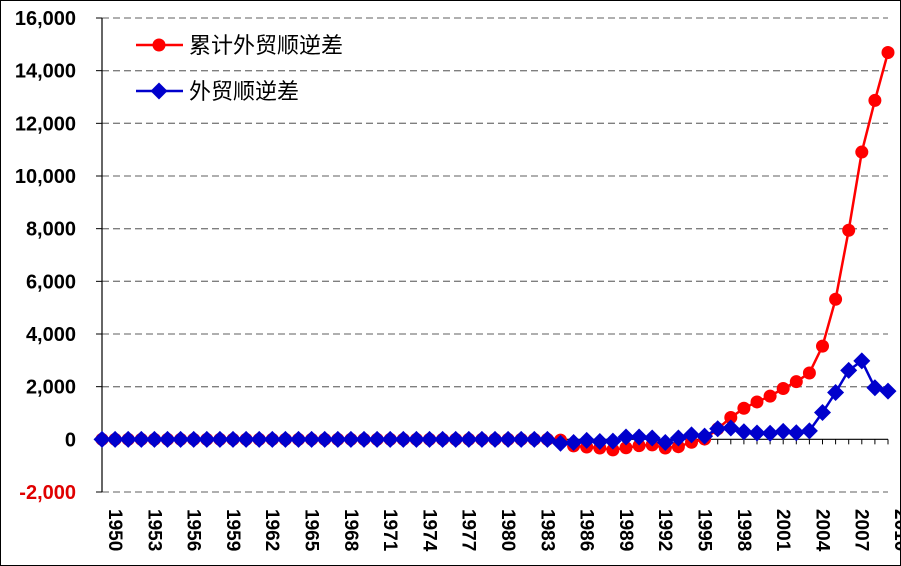 The width and height of the screenshot is (901, 566). Describe the element at coordinates (782, 530) in the screenshot. I see `x-tick-label: 2001` at that location.